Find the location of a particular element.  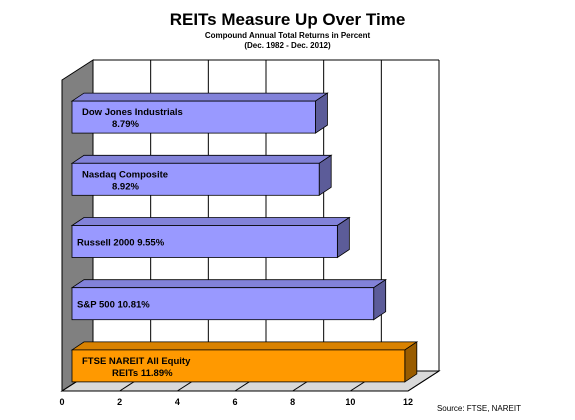

chart-subtitle: Compound Annual Total Returns in Percent is located at coordinates (287, 35).